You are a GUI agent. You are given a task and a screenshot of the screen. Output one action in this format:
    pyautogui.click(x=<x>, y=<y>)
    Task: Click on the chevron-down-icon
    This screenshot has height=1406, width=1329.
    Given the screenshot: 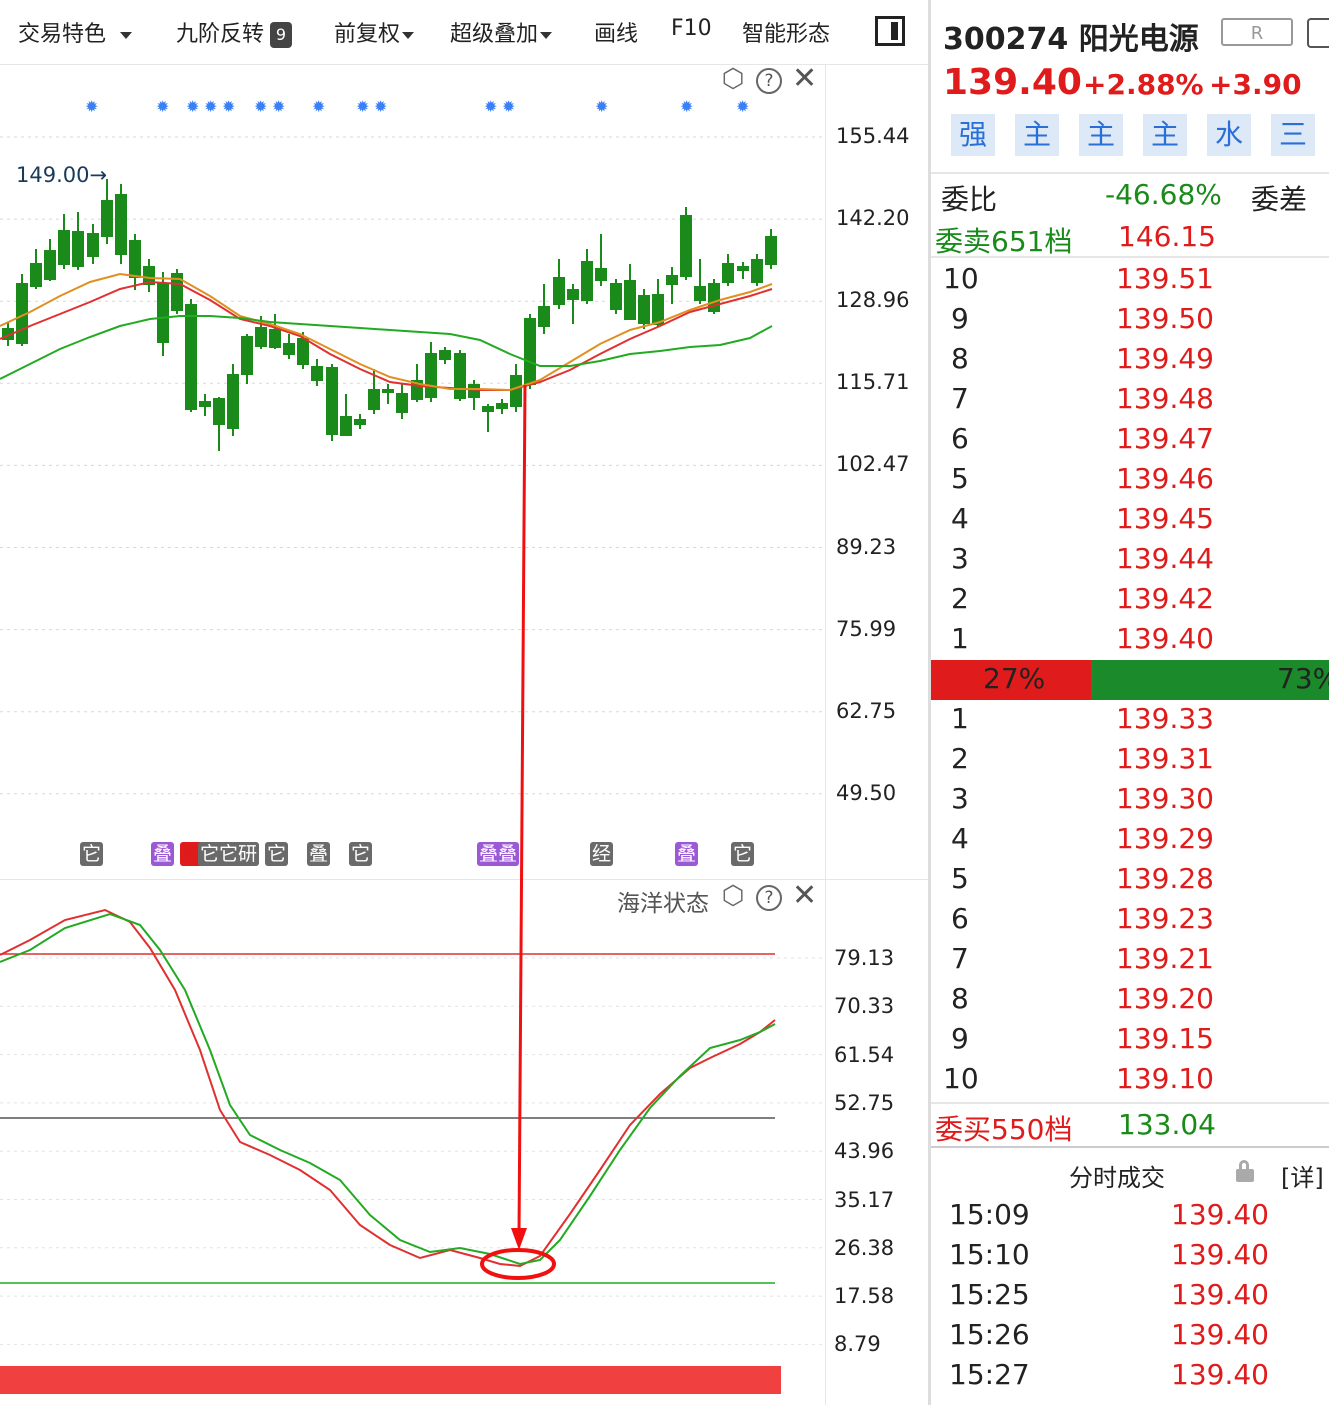 What is the action you would take?
    pyautogui.click(x=126, y=35)
    